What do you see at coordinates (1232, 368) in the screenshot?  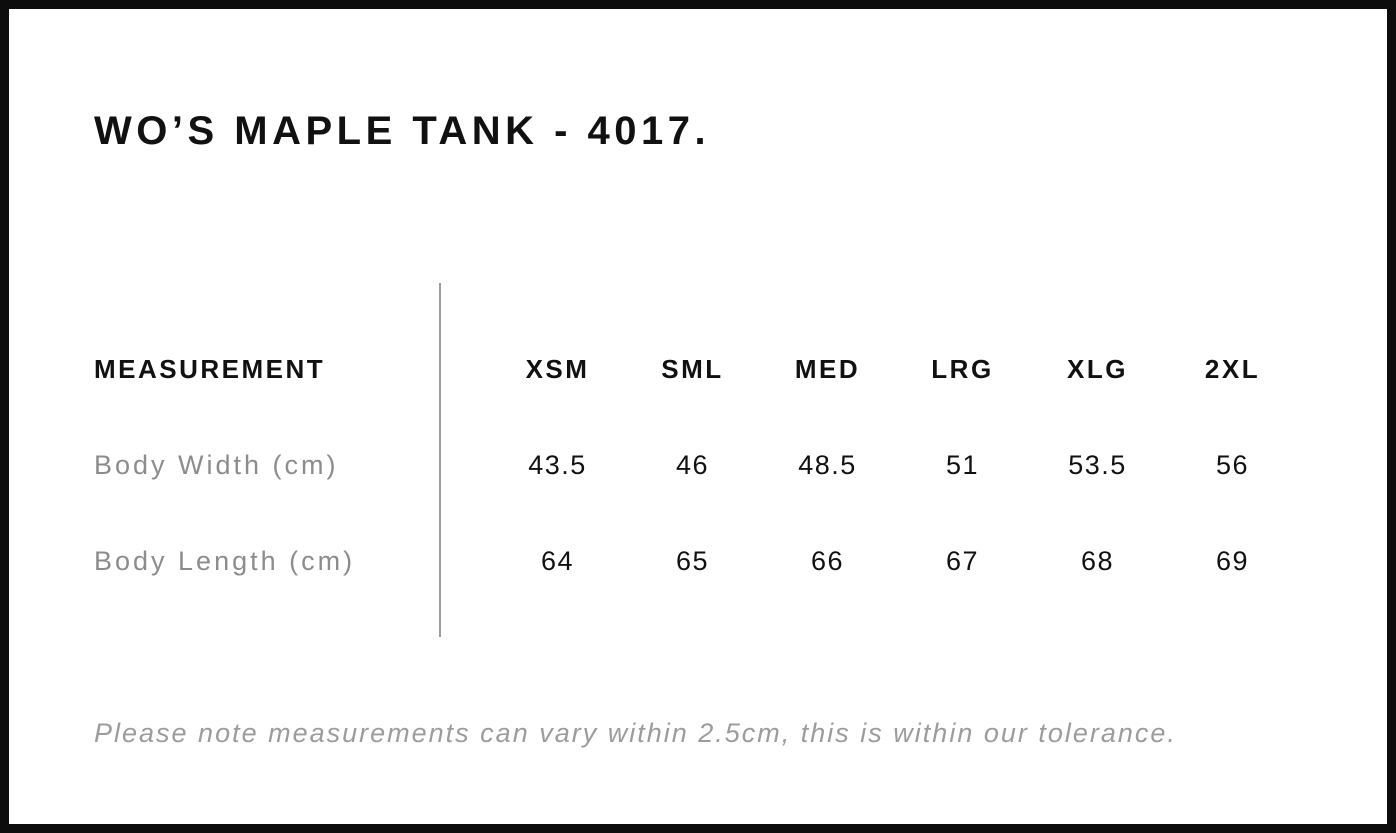 I see `column-header-2xl: 2XL` at bounding box center [1232, 368].